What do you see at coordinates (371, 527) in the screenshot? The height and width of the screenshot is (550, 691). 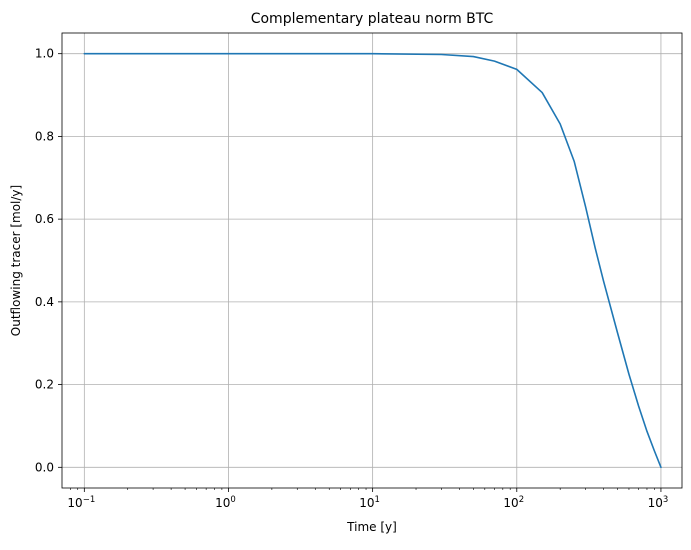 I see `x-axis-label: Time [y]` at bounding box center [371, 527].